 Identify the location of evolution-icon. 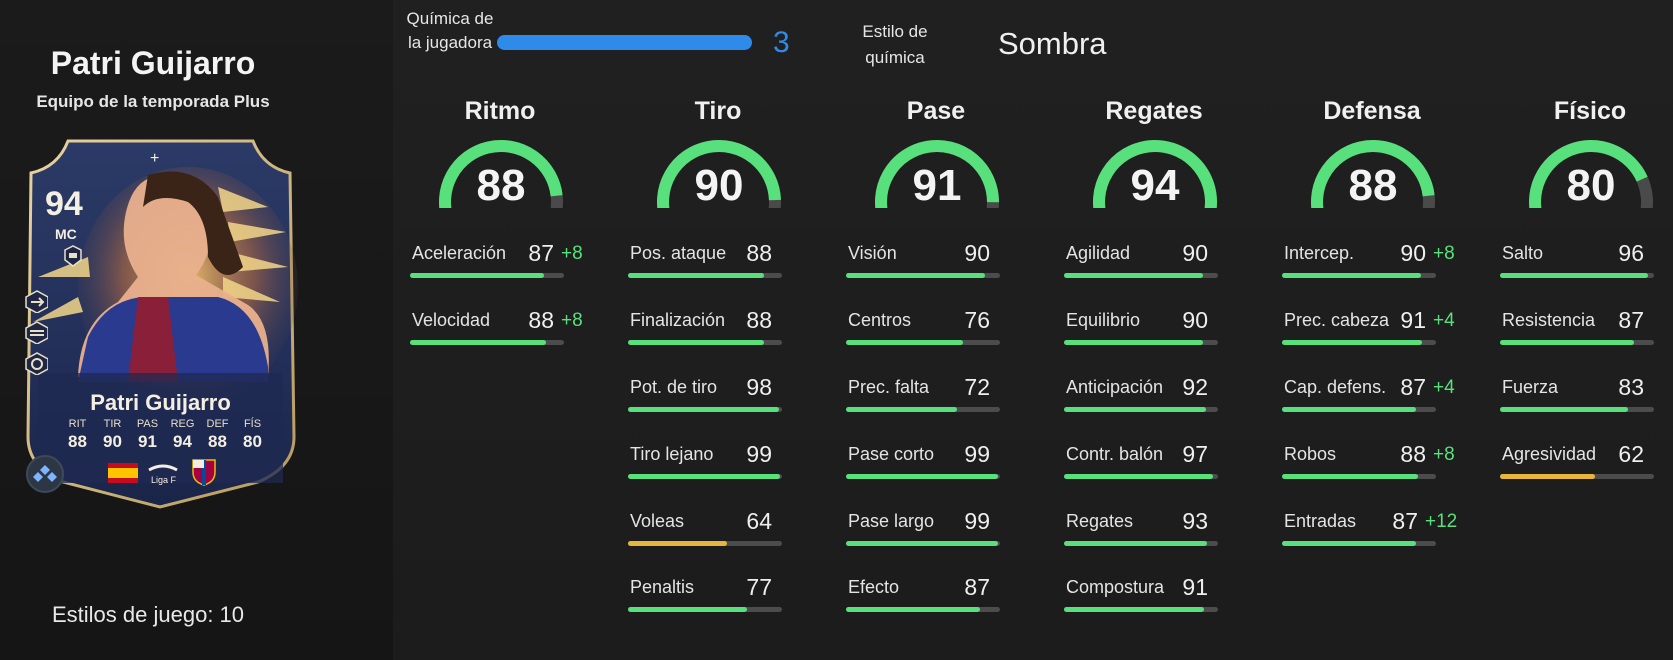
(45, 473).